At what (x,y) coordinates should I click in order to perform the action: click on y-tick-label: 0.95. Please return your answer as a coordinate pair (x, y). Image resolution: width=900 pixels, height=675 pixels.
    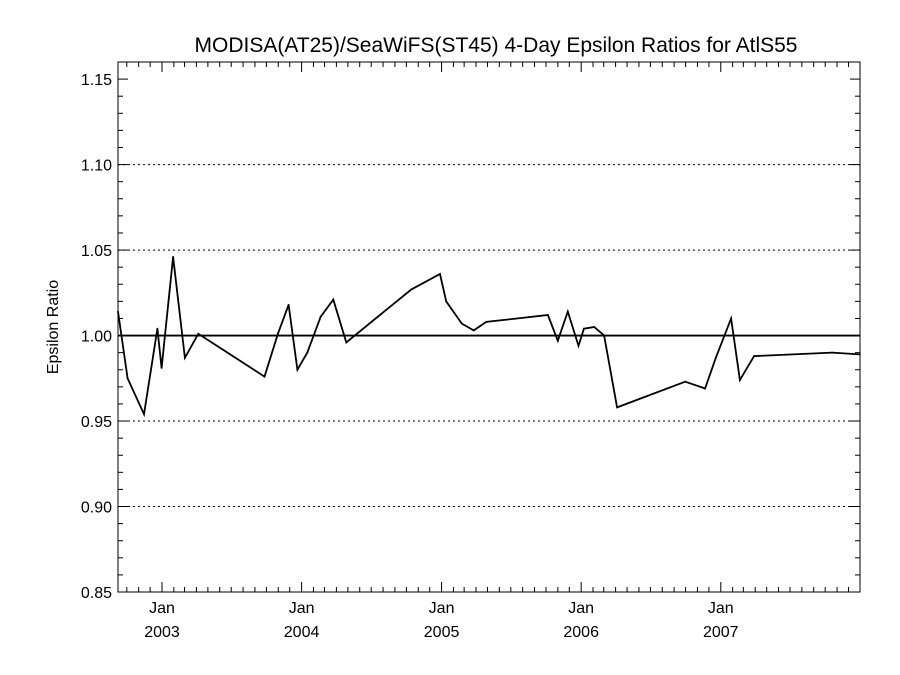
    Looking at the image, I should click on (96, 422).